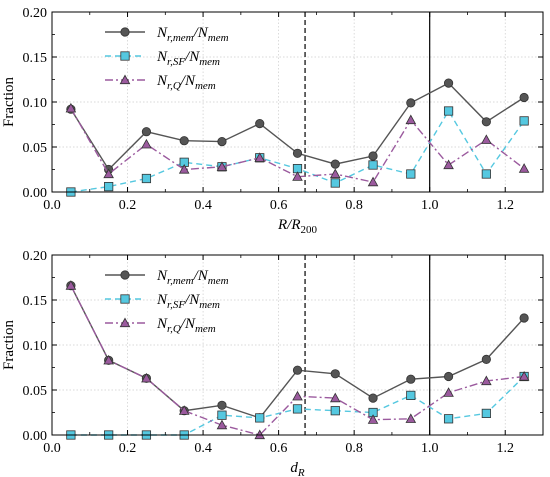 The height and width of the screenshot is (477, 550). Describe the element at coordinates (297, 468) in the screenshot. I see `x-axis-title: dR` at that location.